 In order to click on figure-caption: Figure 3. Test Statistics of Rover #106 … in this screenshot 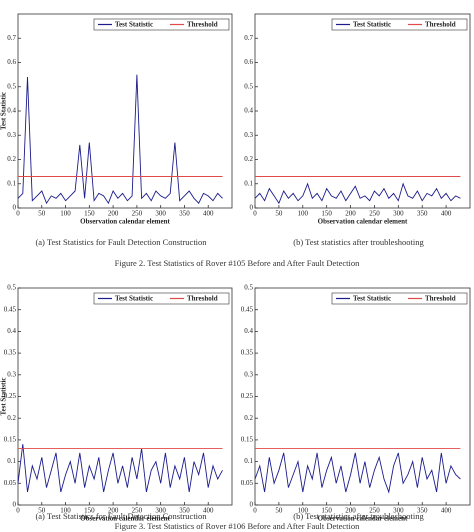, I will do `click(238, 526)`.